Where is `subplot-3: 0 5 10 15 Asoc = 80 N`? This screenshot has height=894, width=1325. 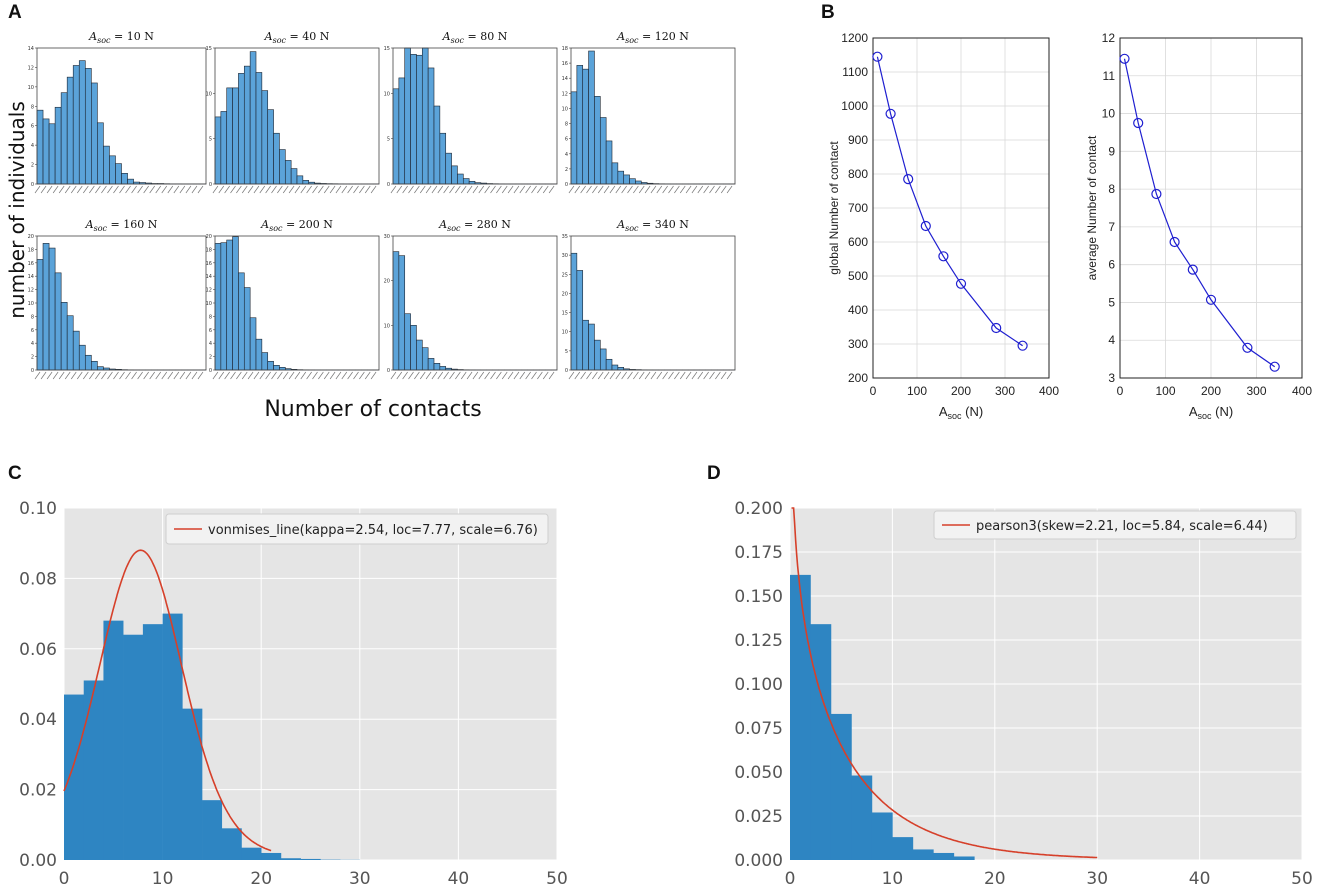 subplot-3: 0 5 10 15 Asoc = 80 N is located at coordinates (471, 112).